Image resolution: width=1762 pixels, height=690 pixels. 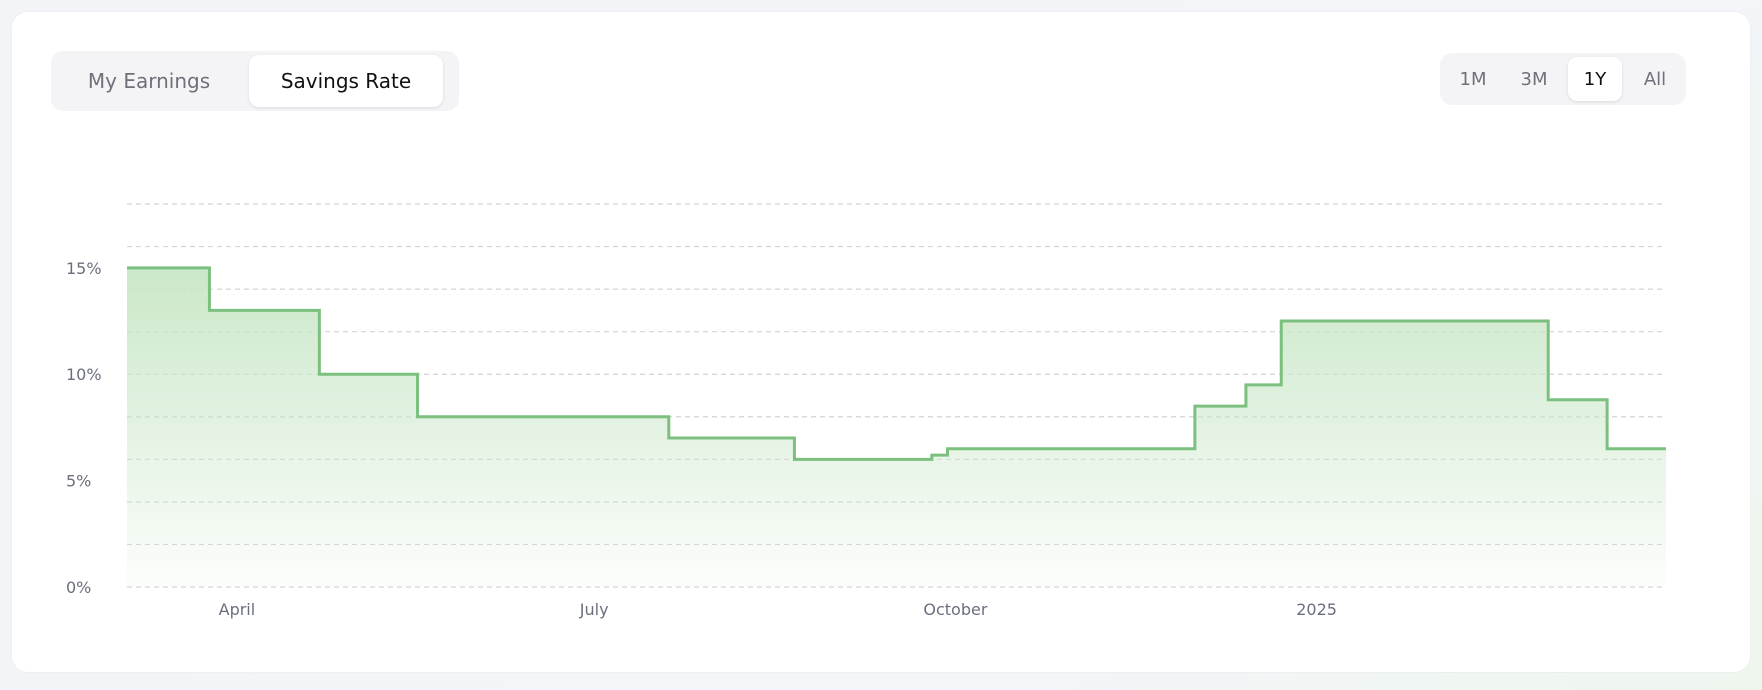 What do you see at coordinates (78, 587) in the screenshot?
I see `y-tick-label: 0%` at bounding box center [78, 587].